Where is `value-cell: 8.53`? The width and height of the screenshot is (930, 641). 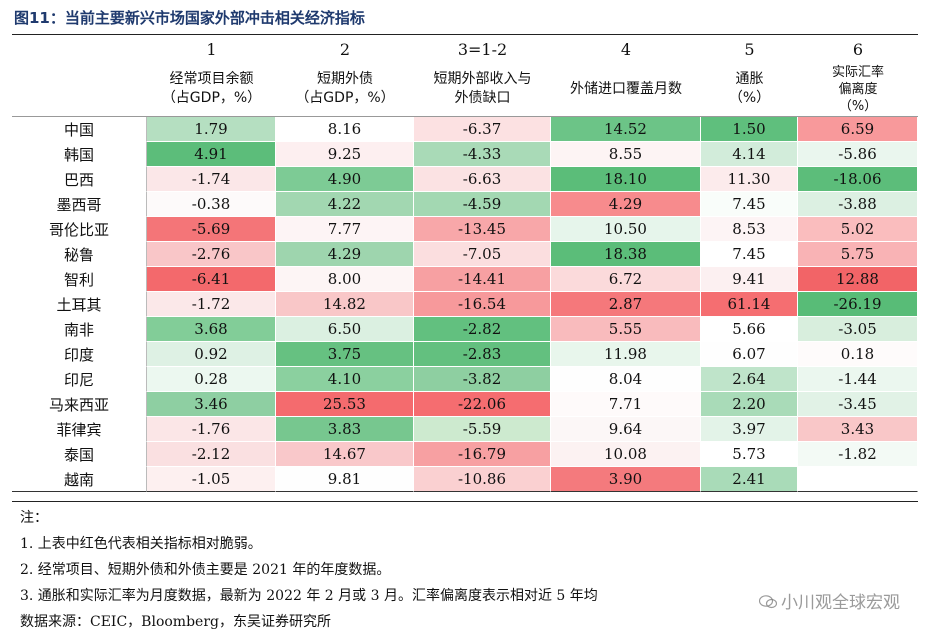
value-cell: 8.53 is located at coordinates (749, 229).